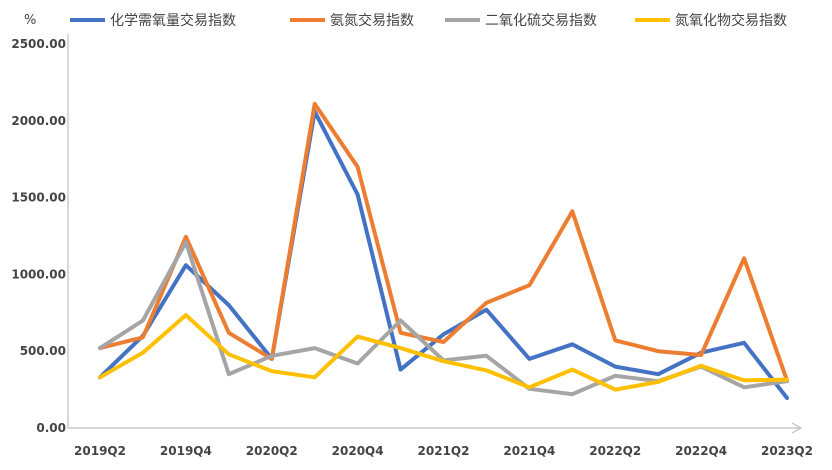  Describe the element at coordinates (797, 428) in the screenshot. I see `x-axis-arrow` at that location.